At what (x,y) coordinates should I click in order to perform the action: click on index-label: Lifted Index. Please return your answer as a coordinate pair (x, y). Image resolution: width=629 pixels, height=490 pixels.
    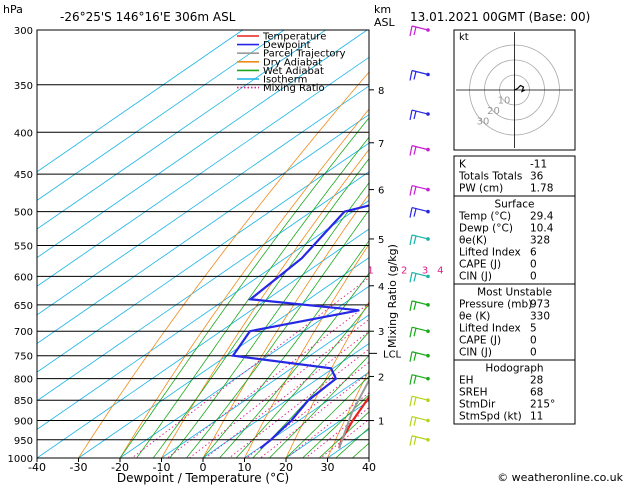
    Looking at the image, I should click on (490, 329).